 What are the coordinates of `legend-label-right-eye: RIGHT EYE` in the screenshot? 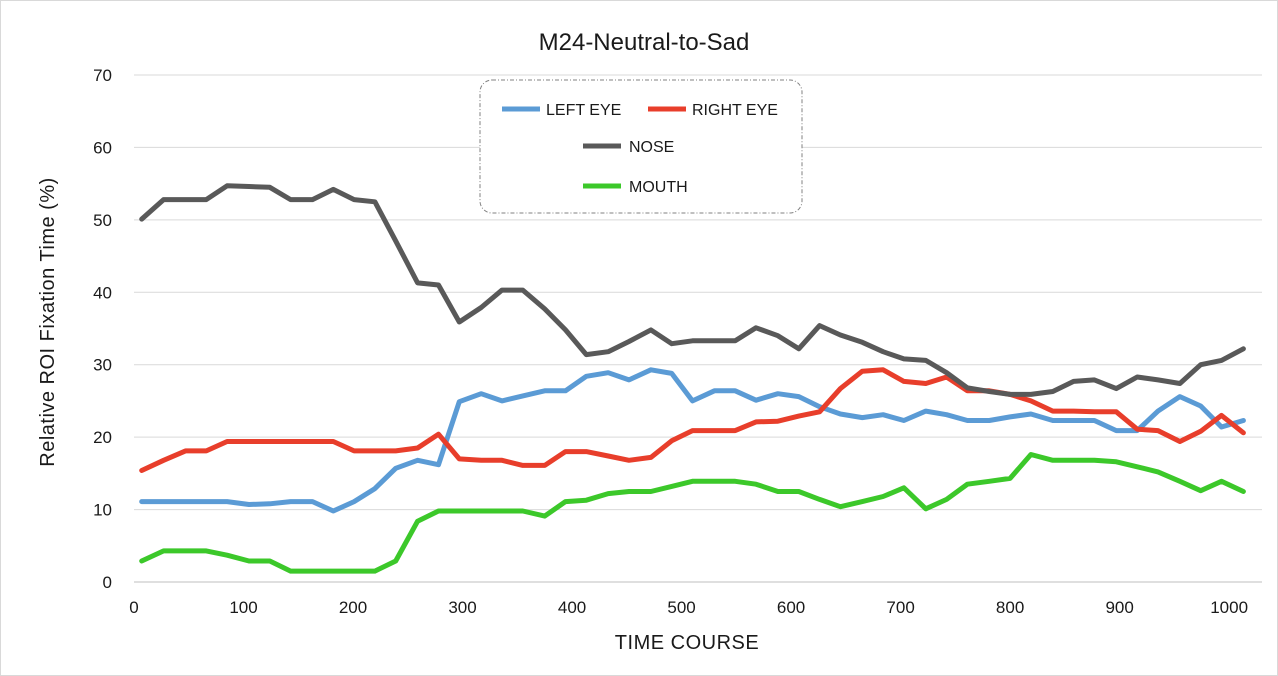 It's located at (735, 110).